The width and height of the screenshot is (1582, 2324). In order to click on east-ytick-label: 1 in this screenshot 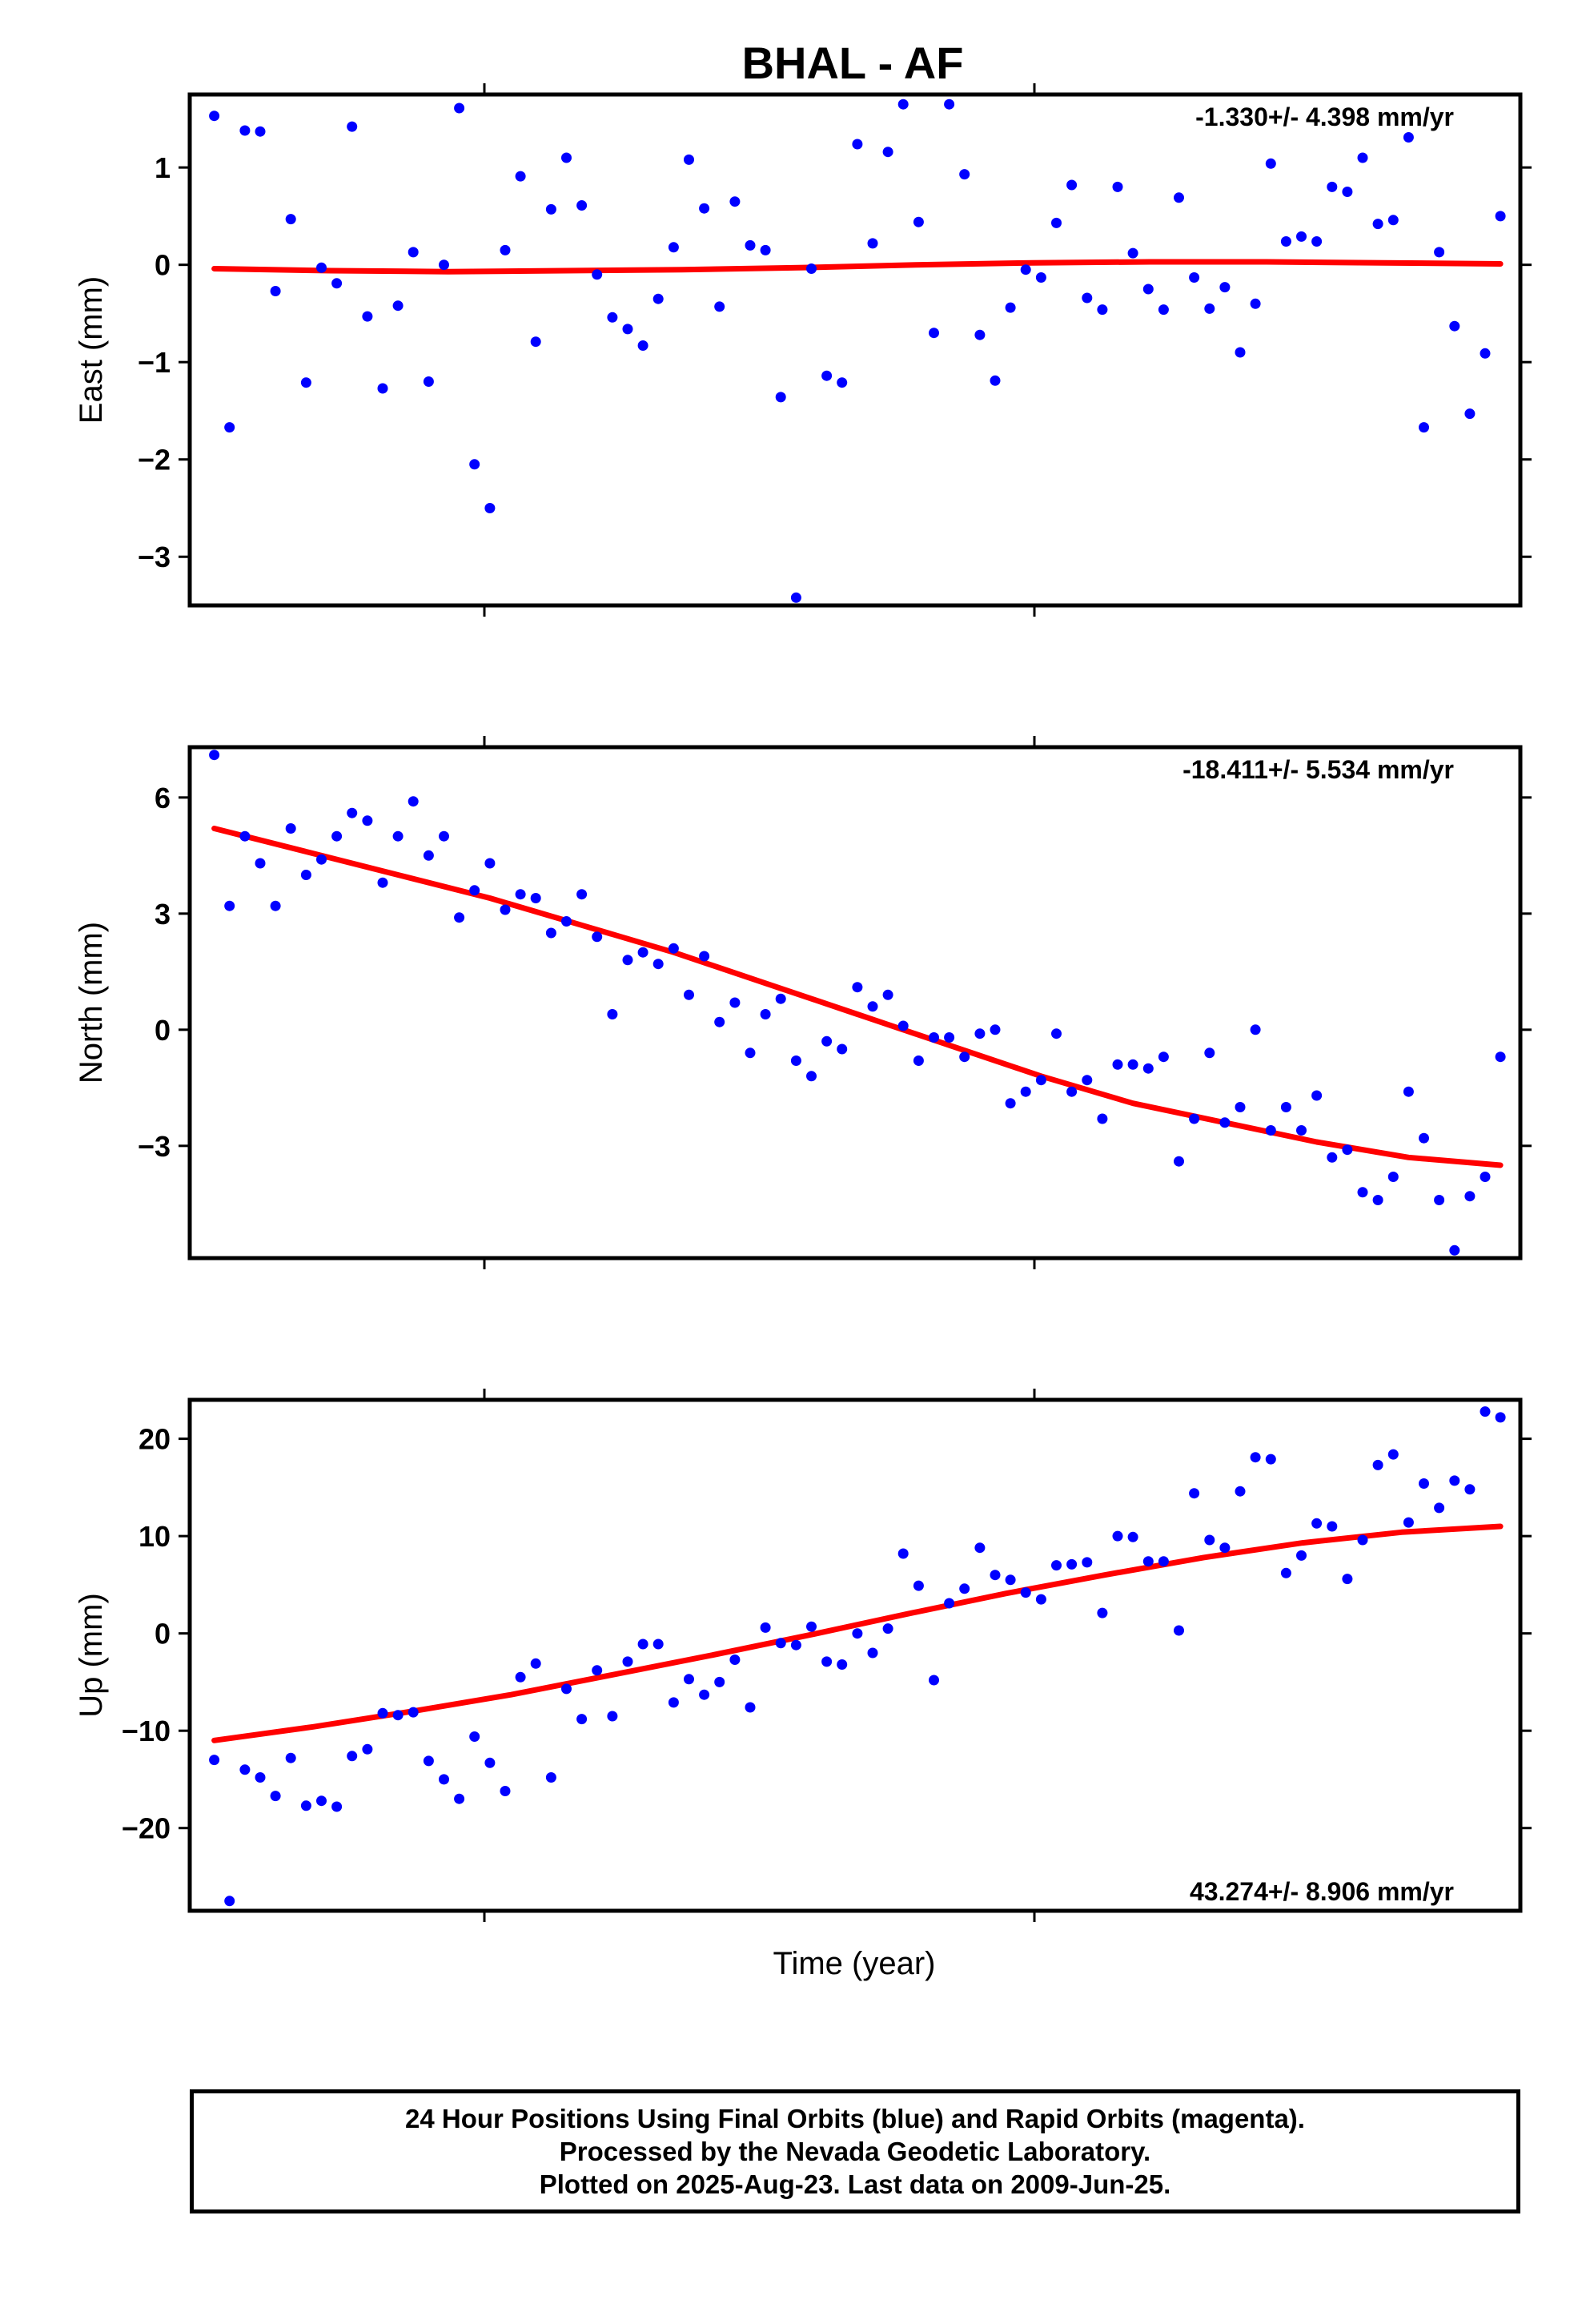, I will do `click(163, 167)`.